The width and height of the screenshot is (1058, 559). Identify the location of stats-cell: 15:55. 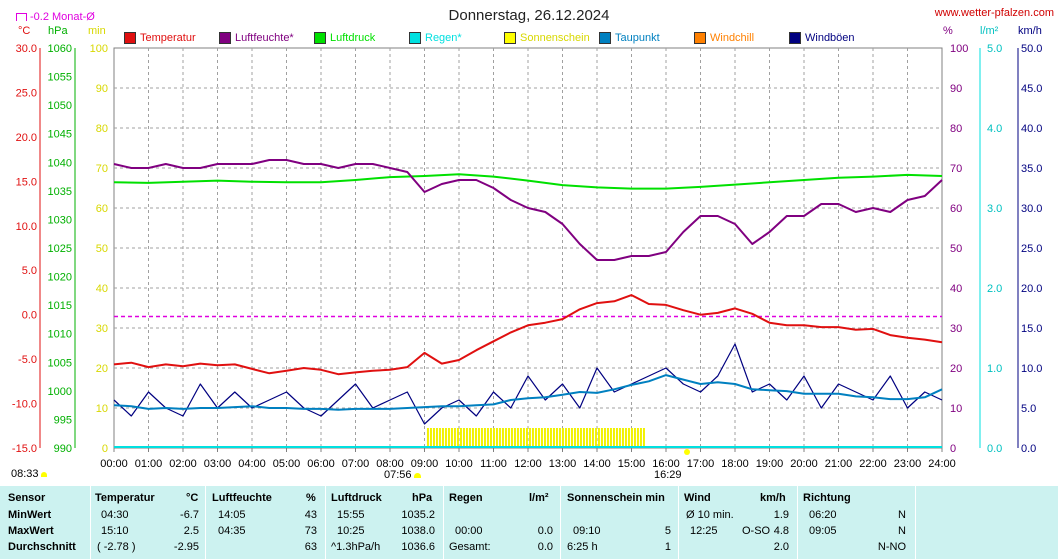
(351, 515).